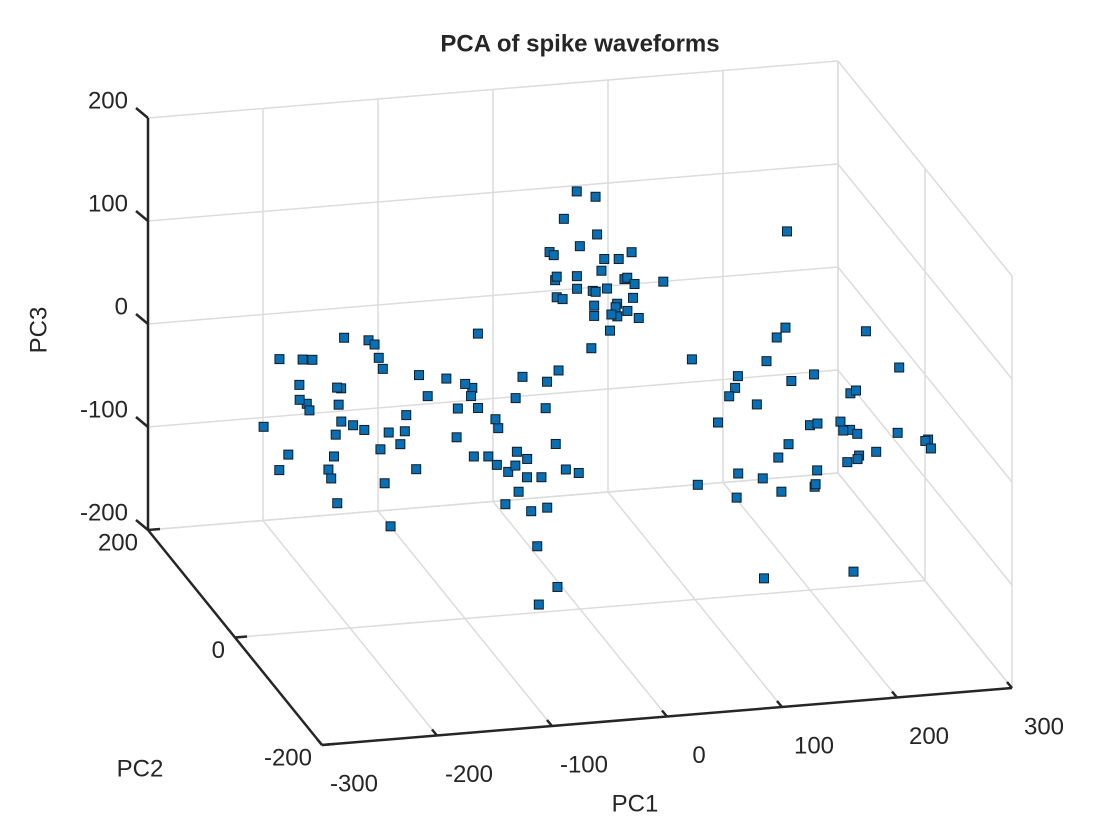 Image resolution: width=1120 pixels, height=840 pixels. Describe the element at coordinates (218, 650) in the screenshot. I see `y-tick-label: 0` at that location.